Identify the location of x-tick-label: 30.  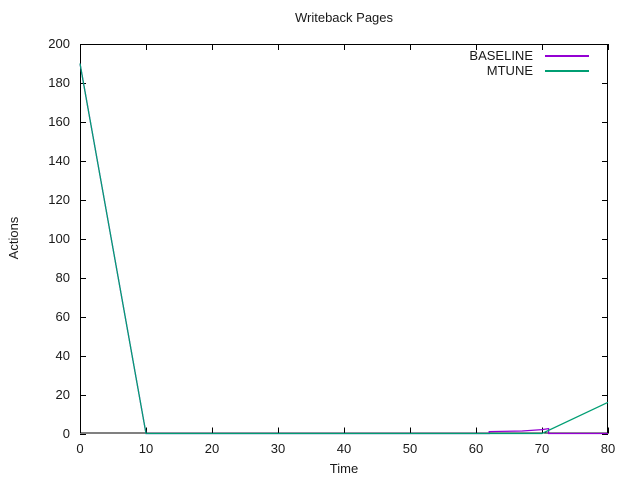
(278, 448).